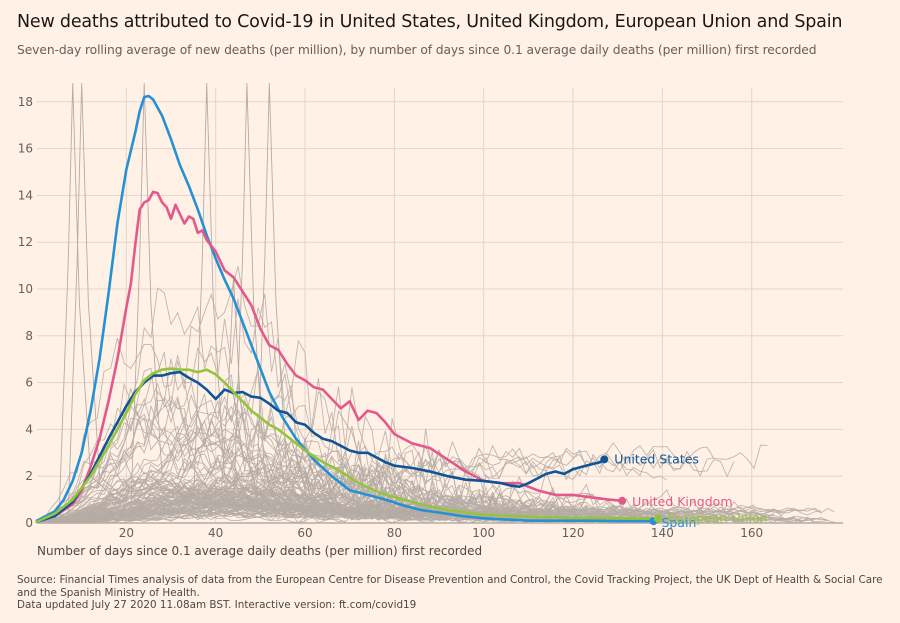 This screenshot has height=623, width=900. Describe the element at coordinates (678, 522) in the screenshot. I see `series-label-spain: Spain` at that location.